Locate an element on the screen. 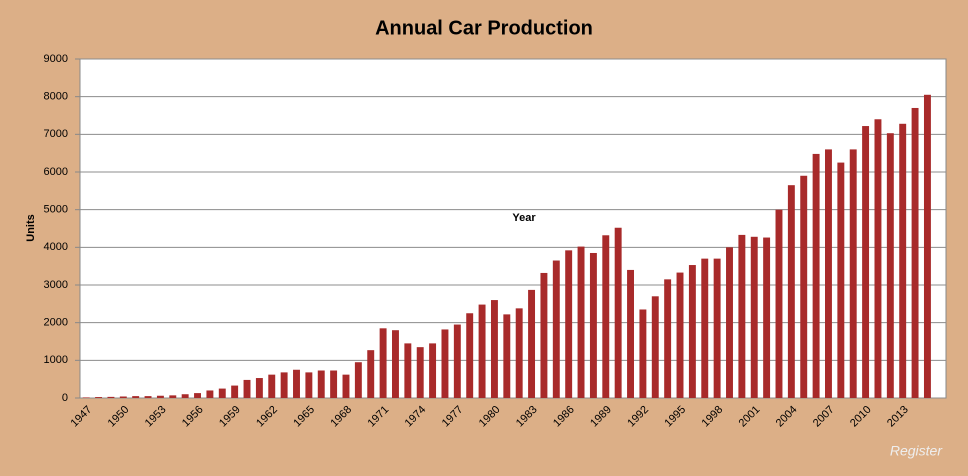 This screenshot has width=968, height=476. y-tick-label: 8000 is located at coordinates (56, 97).